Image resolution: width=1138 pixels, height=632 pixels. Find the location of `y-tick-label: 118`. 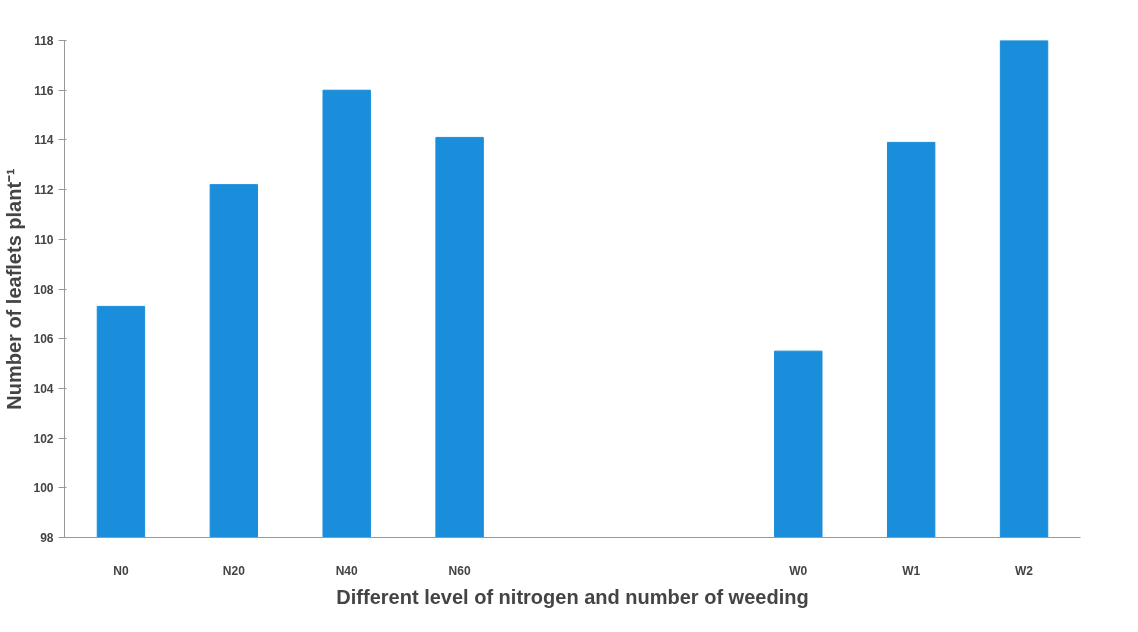

y-tick-label: 118 is located at coordinates (44, 41).